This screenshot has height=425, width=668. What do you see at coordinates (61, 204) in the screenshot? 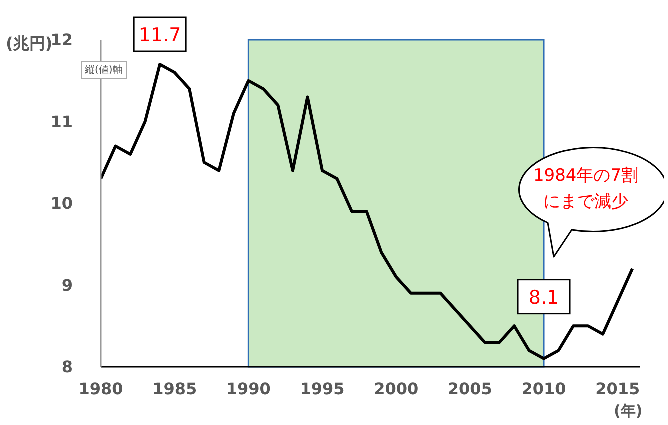
I see `y-tick-label: 10` at bounding box center [61, 204].